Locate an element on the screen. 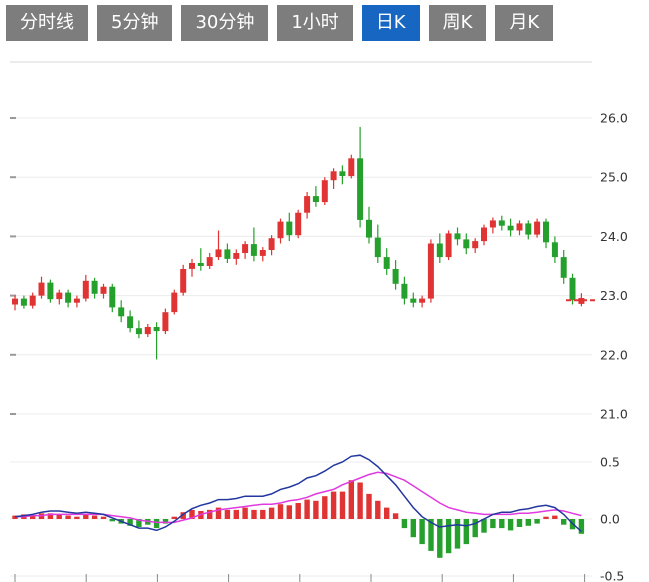 The width and height of the screenshot is (649, 582). tab-weekly-k: 周K is located at coordinates (457, 23).